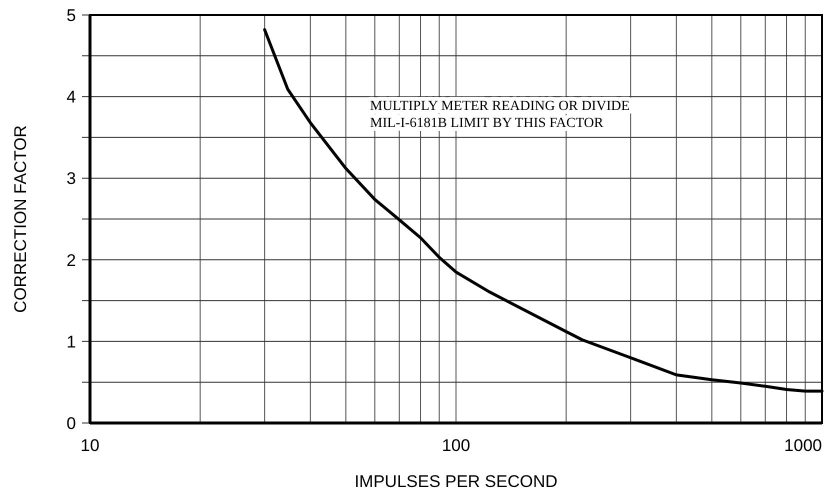 Image resolution: width=835 pixels, height=499 pixels. Describe the element at coordinates (71, 342) in the screenshot. I see `y-tick-label: 1` at that location.